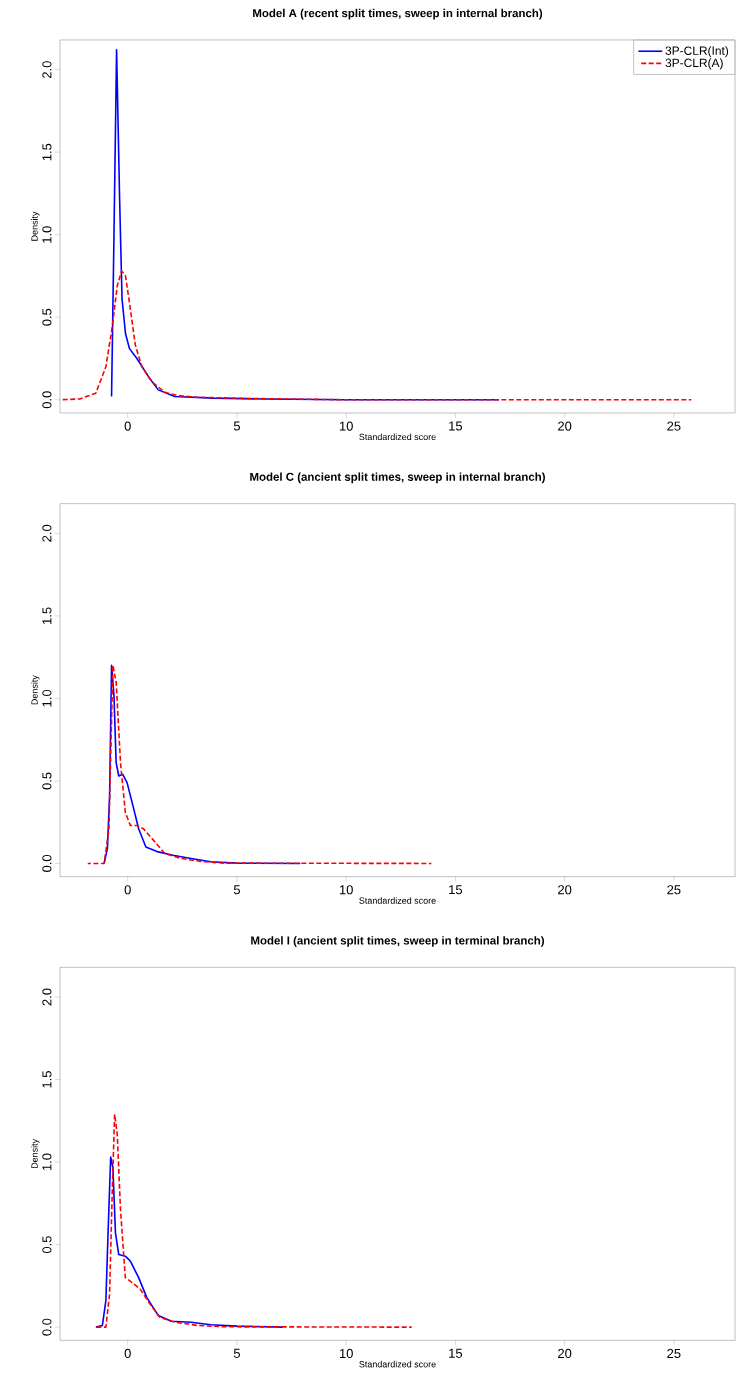 Image resolution: width=740 pixels, height=1391 pixels. What do you see at coordinates (397, 478) in the screenshot?
I see `chart-title: Model C (ancient split times, sweep in internal branch)` at bounding box center [397, 478].